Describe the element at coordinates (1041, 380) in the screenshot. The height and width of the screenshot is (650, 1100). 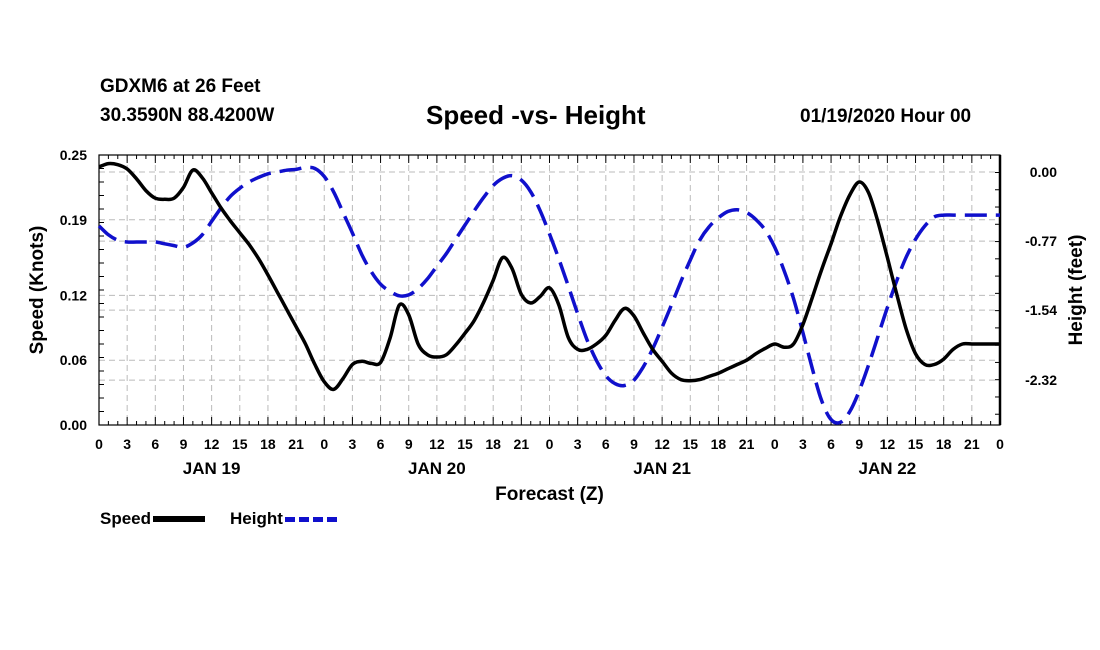
I see `y2-tick-label: -2.32` at that location.